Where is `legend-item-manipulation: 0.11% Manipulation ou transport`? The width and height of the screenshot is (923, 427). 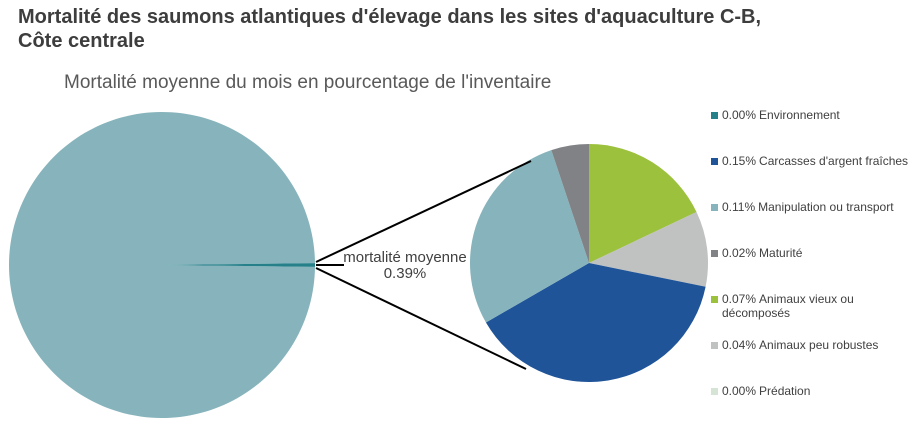
legend-item-manipulation: 0.11% Manipulation ou transport is located at coordinates (814, 207).